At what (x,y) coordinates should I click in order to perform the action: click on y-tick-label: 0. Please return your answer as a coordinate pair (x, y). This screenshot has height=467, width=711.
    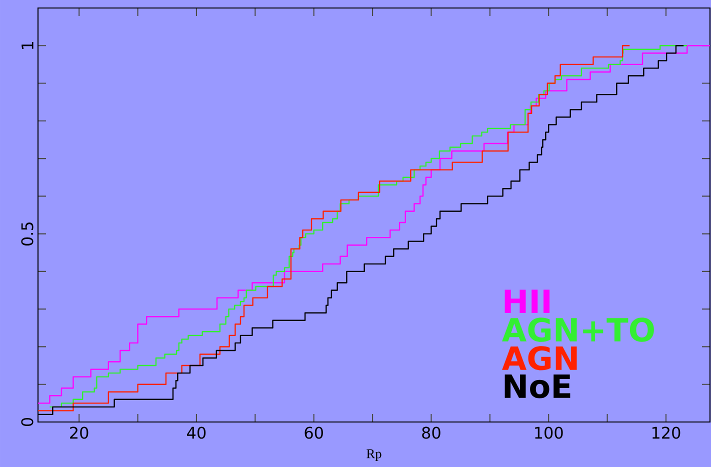
    Looking at the image, I should click on (27, 422).